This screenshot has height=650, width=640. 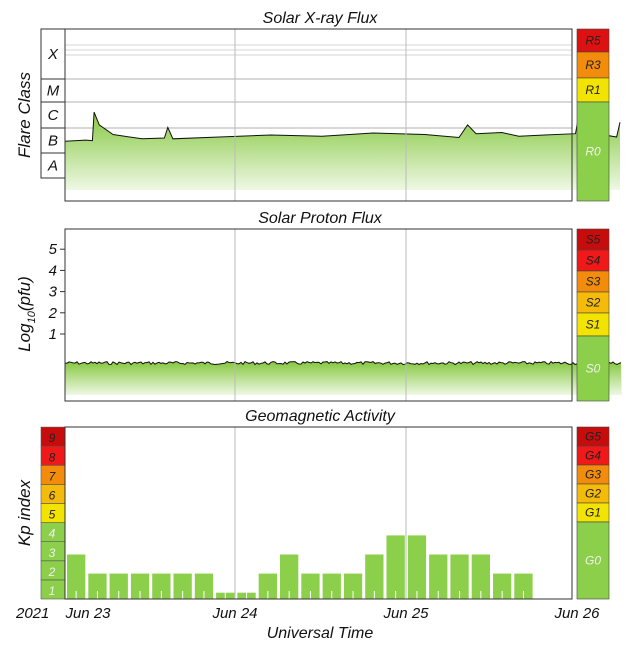 I want to click on kp-level-column: 1 2 3 4 5 6 7 8 9, so click(x=53, y=513).